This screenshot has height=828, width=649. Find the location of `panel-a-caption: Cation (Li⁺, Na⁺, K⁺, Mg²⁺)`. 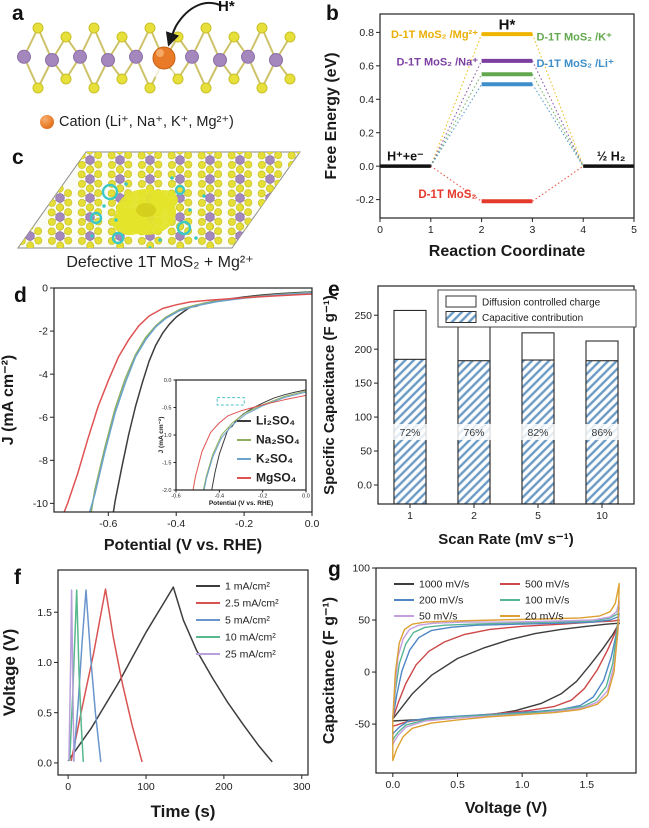

panel-a-caption: Cation (Li⁺, Na⁺, K⁺, Mg²⁺) is located at coordinates (137, 122).